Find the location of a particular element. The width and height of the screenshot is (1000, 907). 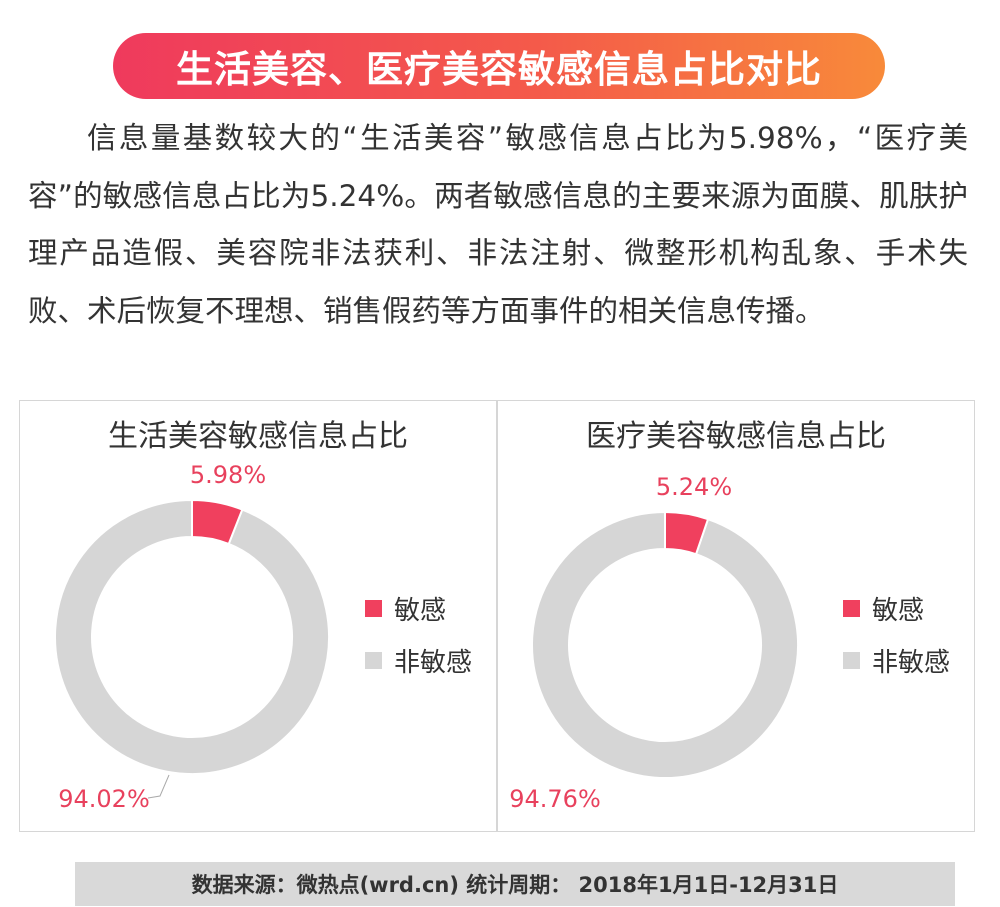

source-footer: 数据来源：微热点(wrd.cn) 统计周期： 2018年1月1日-12月31日 is located at coordinates (515, 884).